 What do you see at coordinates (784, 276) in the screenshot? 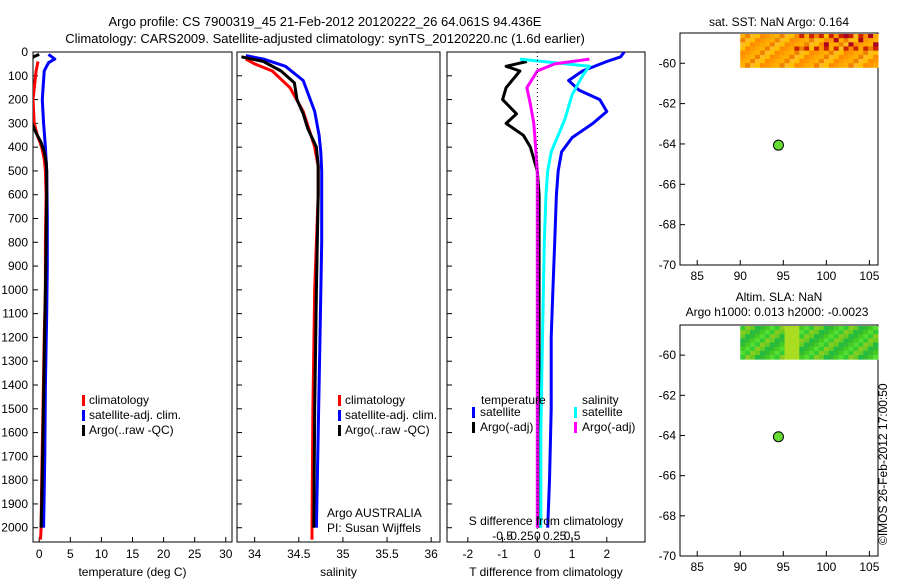
I see `sst_map-xtick-label: 95` at bounding box center [784, 276].